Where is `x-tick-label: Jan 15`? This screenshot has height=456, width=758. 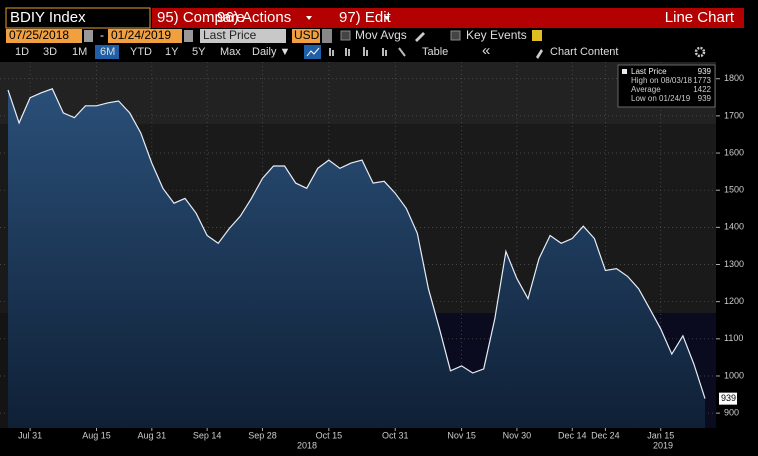
x-tick-label: Jan 15 is located at coordinates (660, 435).